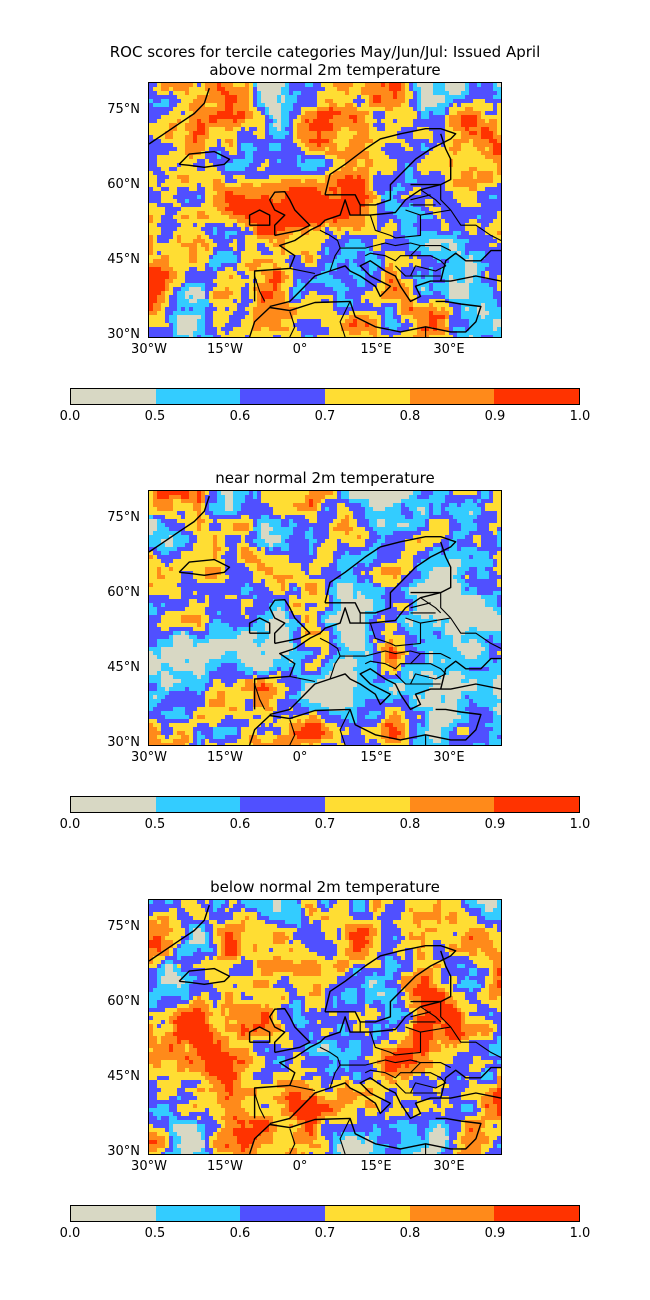  I want to click on roc-field-above, so click(325, 210).